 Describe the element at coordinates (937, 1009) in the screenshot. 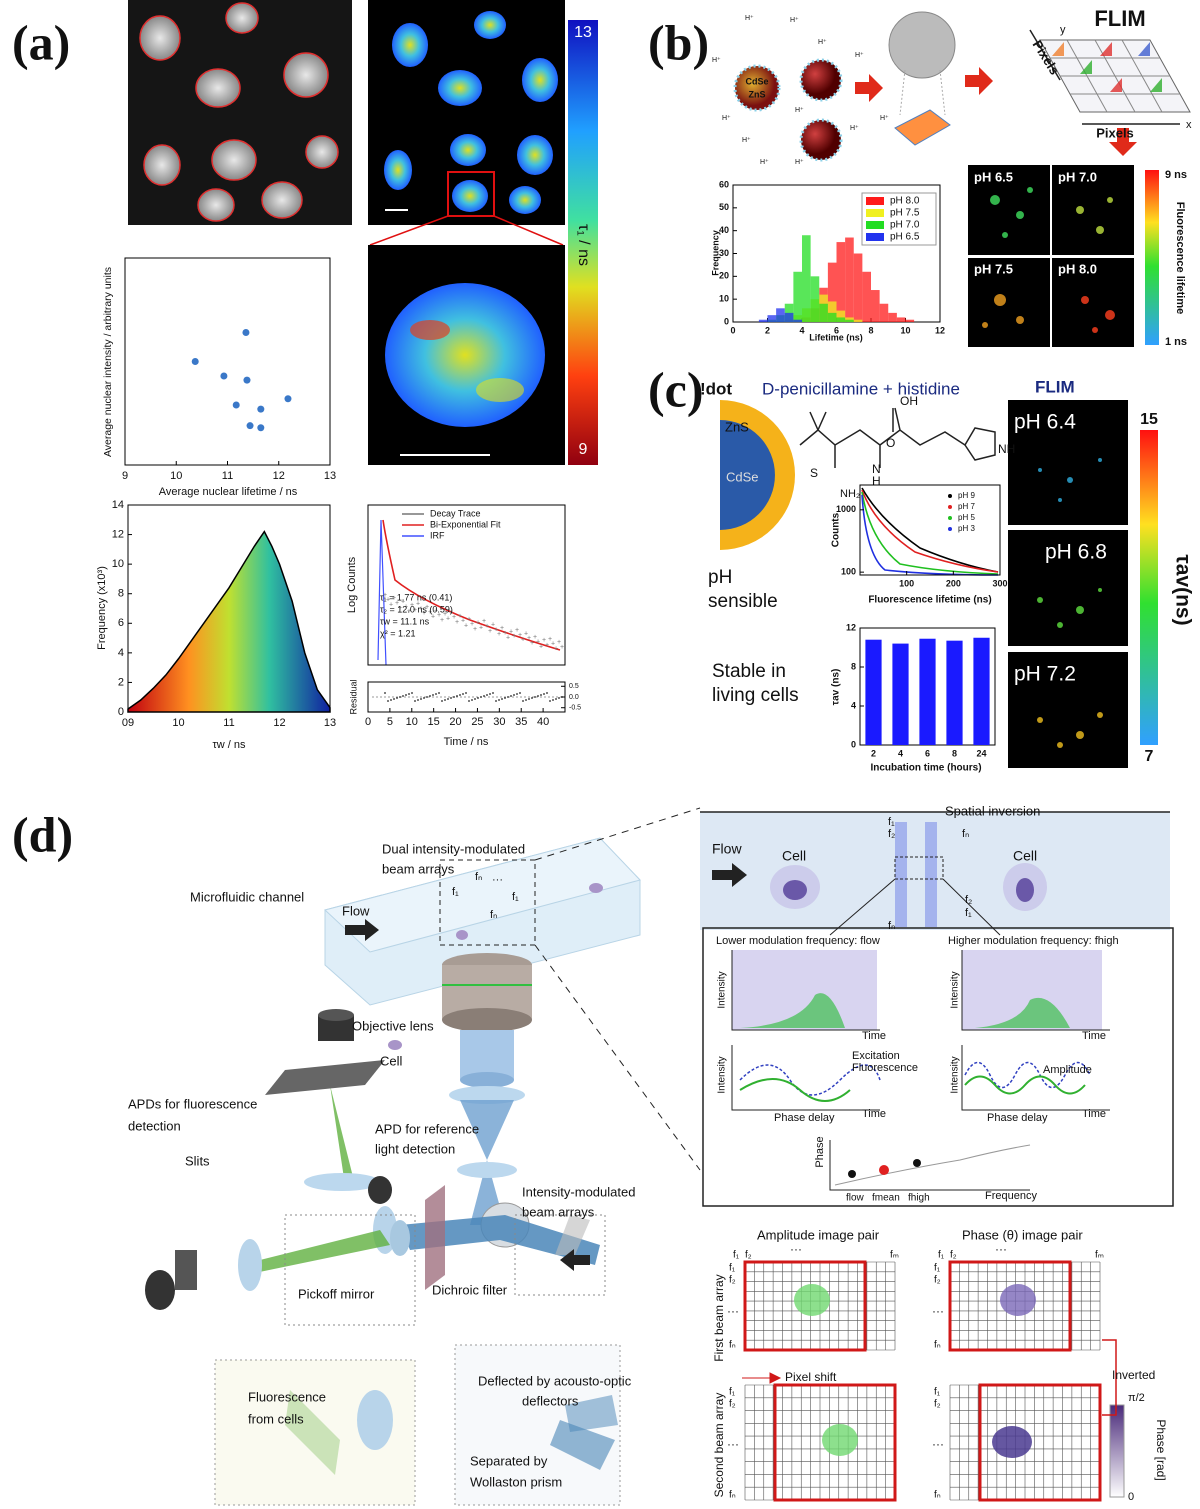

I see `inversion-diagram` at that location.